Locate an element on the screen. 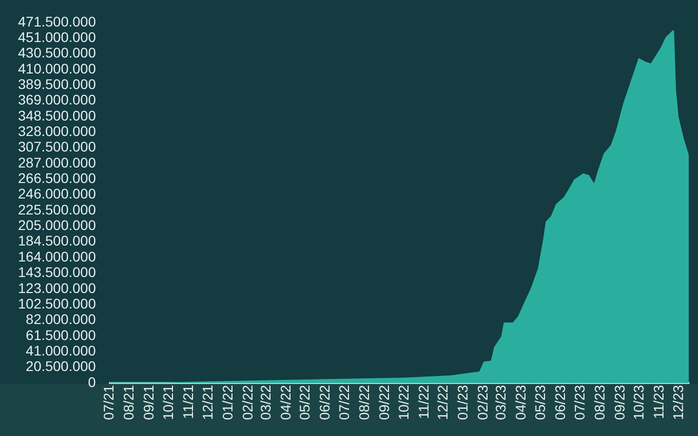 This screenshot has height=436, width=698. y-tick-label: 266.500.000 is located at coordinates (57, 178).